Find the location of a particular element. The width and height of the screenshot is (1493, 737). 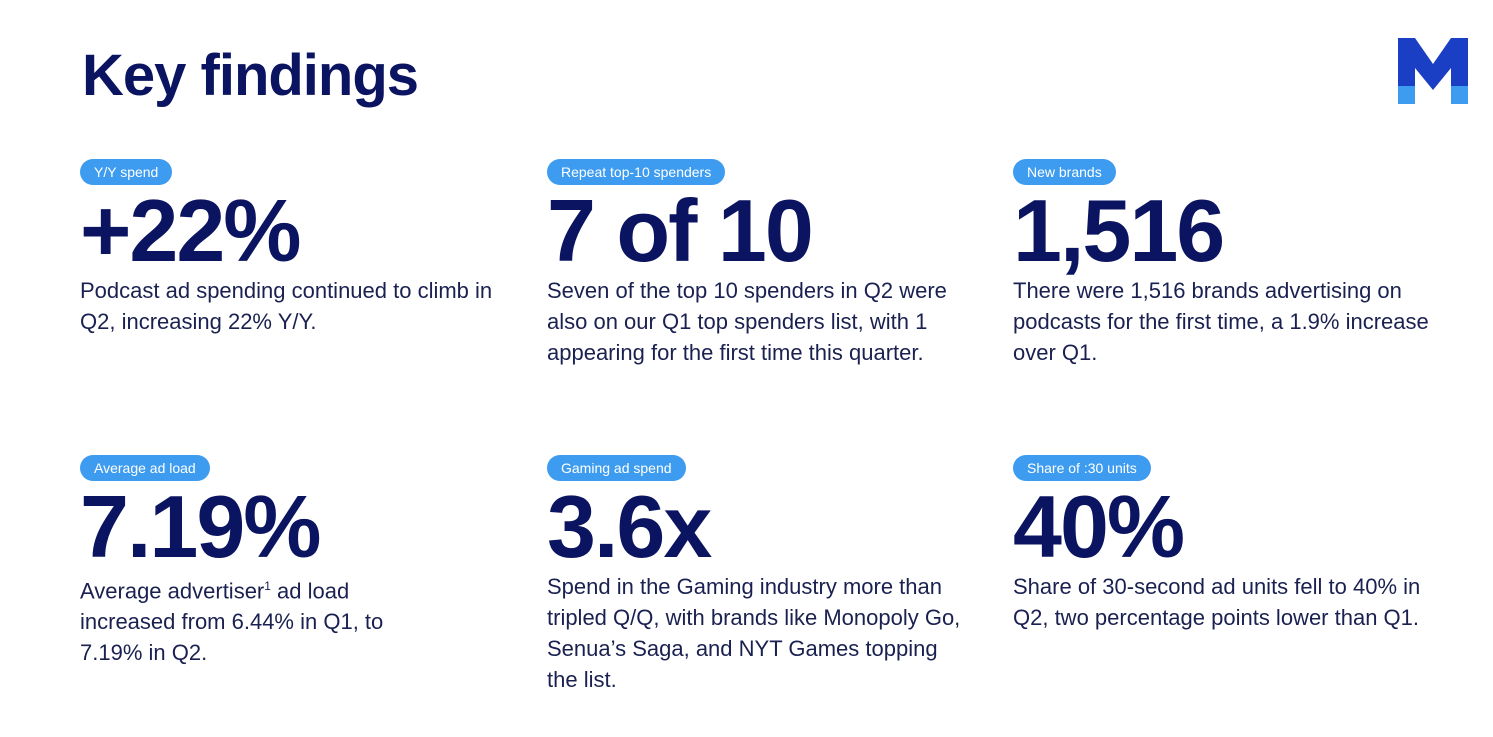

finding-stat: 7 of 10 is located at coordinates (680, 230).